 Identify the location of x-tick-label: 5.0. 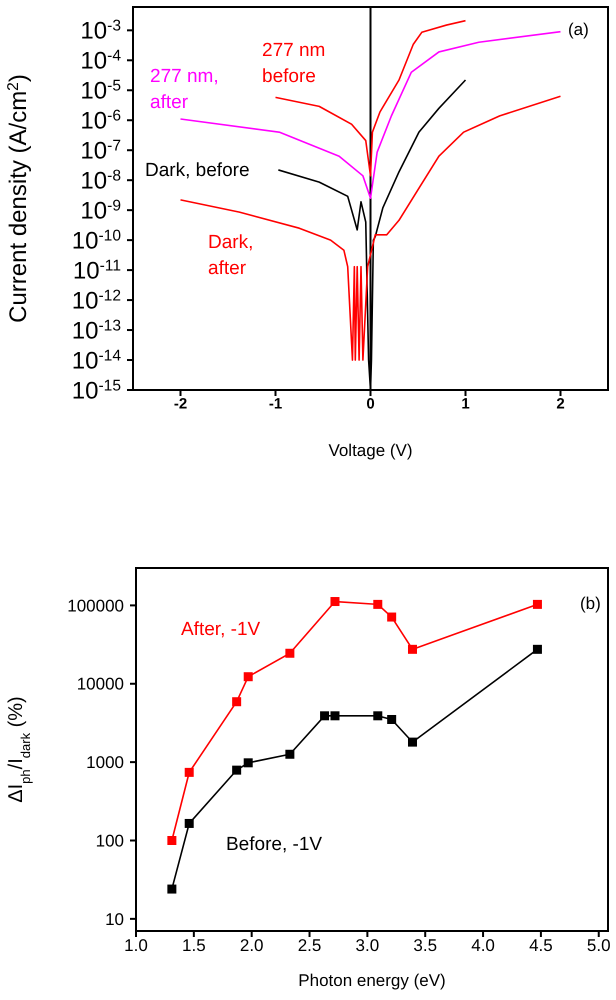
(598, 946).